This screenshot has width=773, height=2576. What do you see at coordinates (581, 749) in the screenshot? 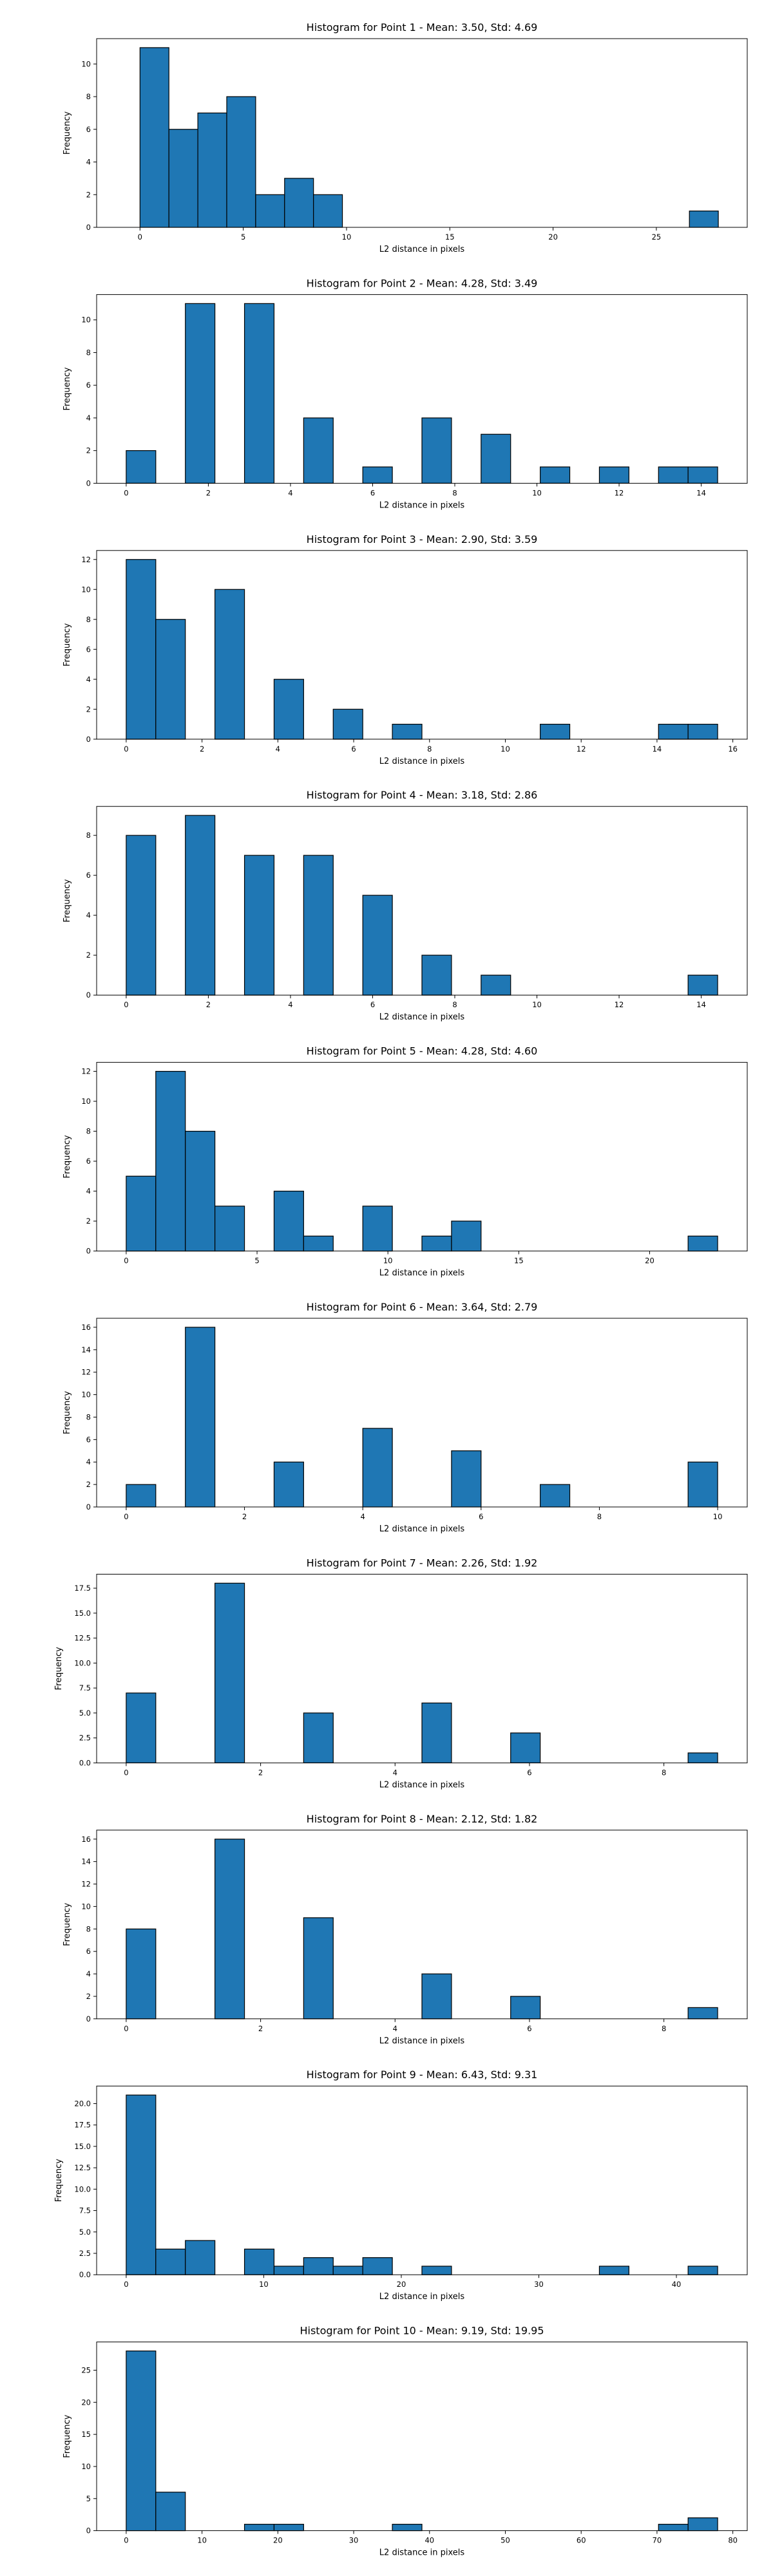
I see `x-tick-label: 12` at bounding box center [581, 749].